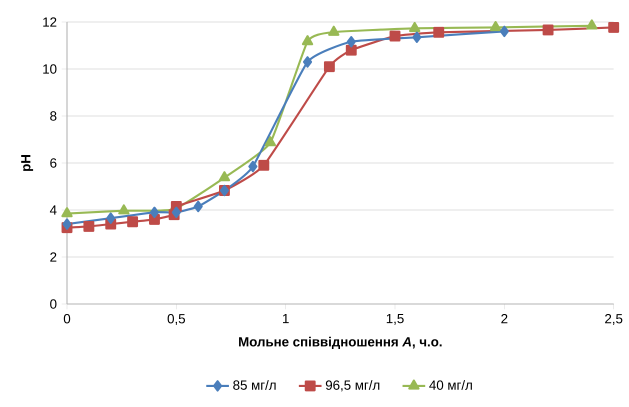  Describe the element at coordinates (285, 319) in the screenshot. I see `x-tick-label: 1` at that location.